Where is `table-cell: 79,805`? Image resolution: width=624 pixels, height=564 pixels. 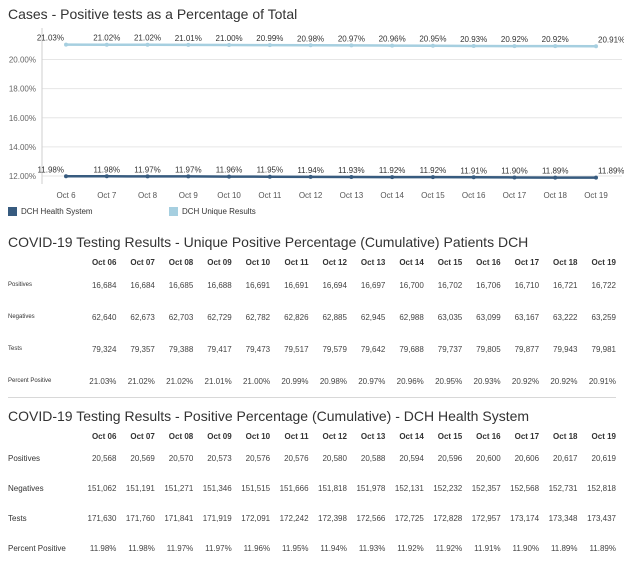
table-cell: 79,805 is located at coordinates (488, 349).